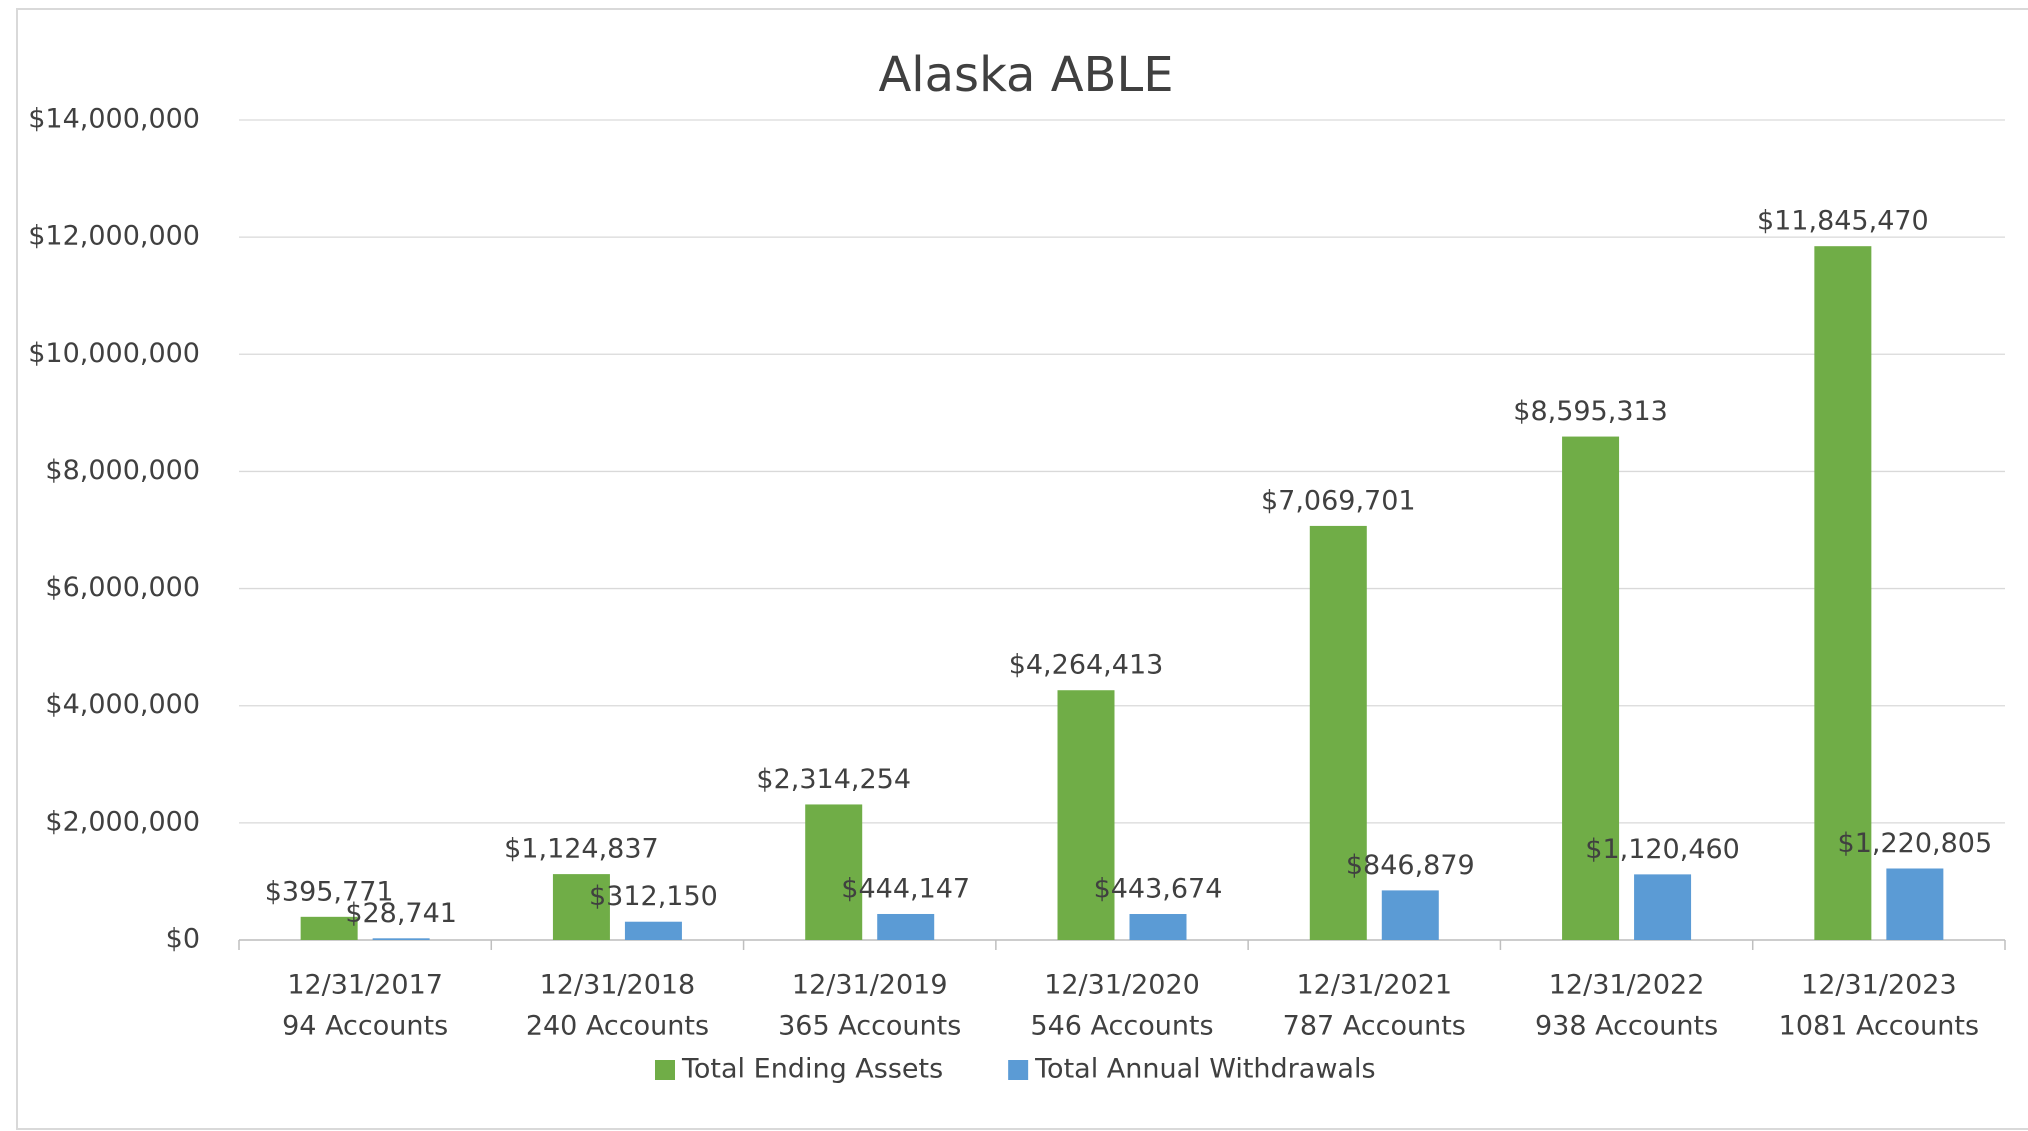 This screenshot has height=1131, width=2028. I want to click on y-tick-label: $14,000,000, so click(114, 119).